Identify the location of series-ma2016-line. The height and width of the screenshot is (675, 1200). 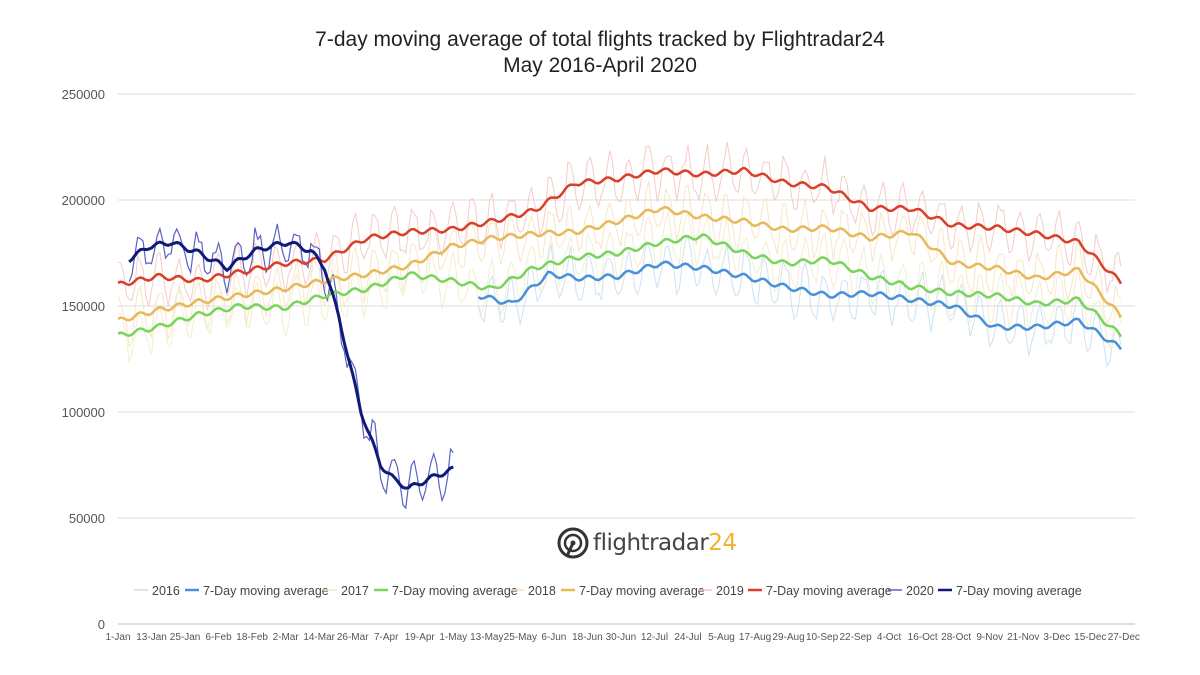
(800, 305).